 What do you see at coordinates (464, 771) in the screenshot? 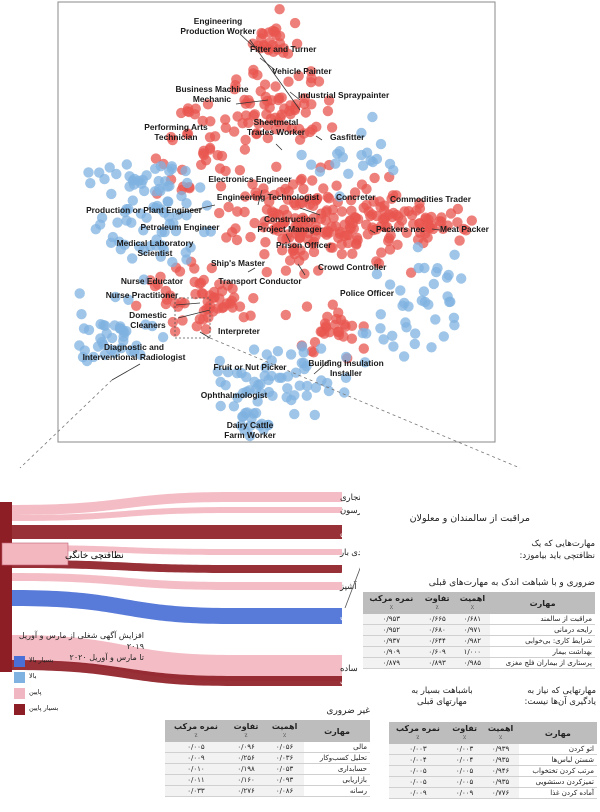
I see `value-cell: ۰/۰۰۵` at bounding box center [464, 771].